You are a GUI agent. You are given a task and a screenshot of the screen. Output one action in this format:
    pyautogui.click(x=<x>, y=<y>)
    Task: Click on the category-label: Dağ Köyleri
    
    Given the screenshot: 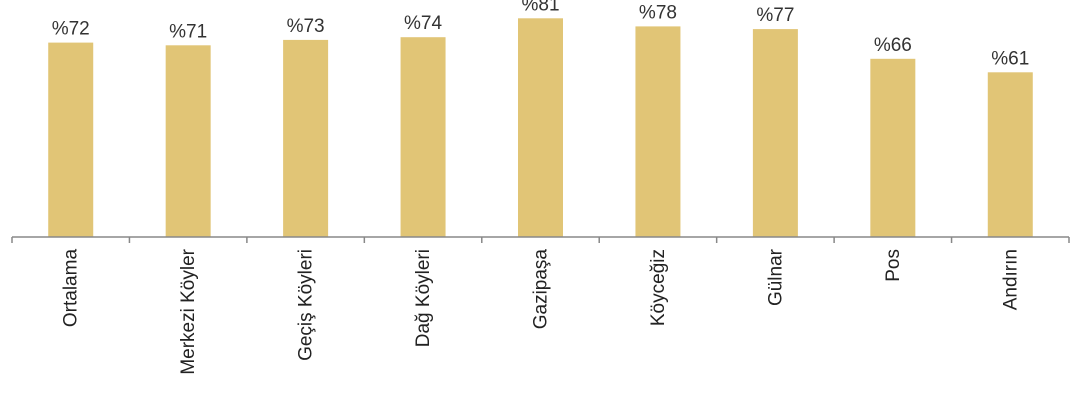 What is the action you would take?
    pyautogui.click(x=423, y=298)
    